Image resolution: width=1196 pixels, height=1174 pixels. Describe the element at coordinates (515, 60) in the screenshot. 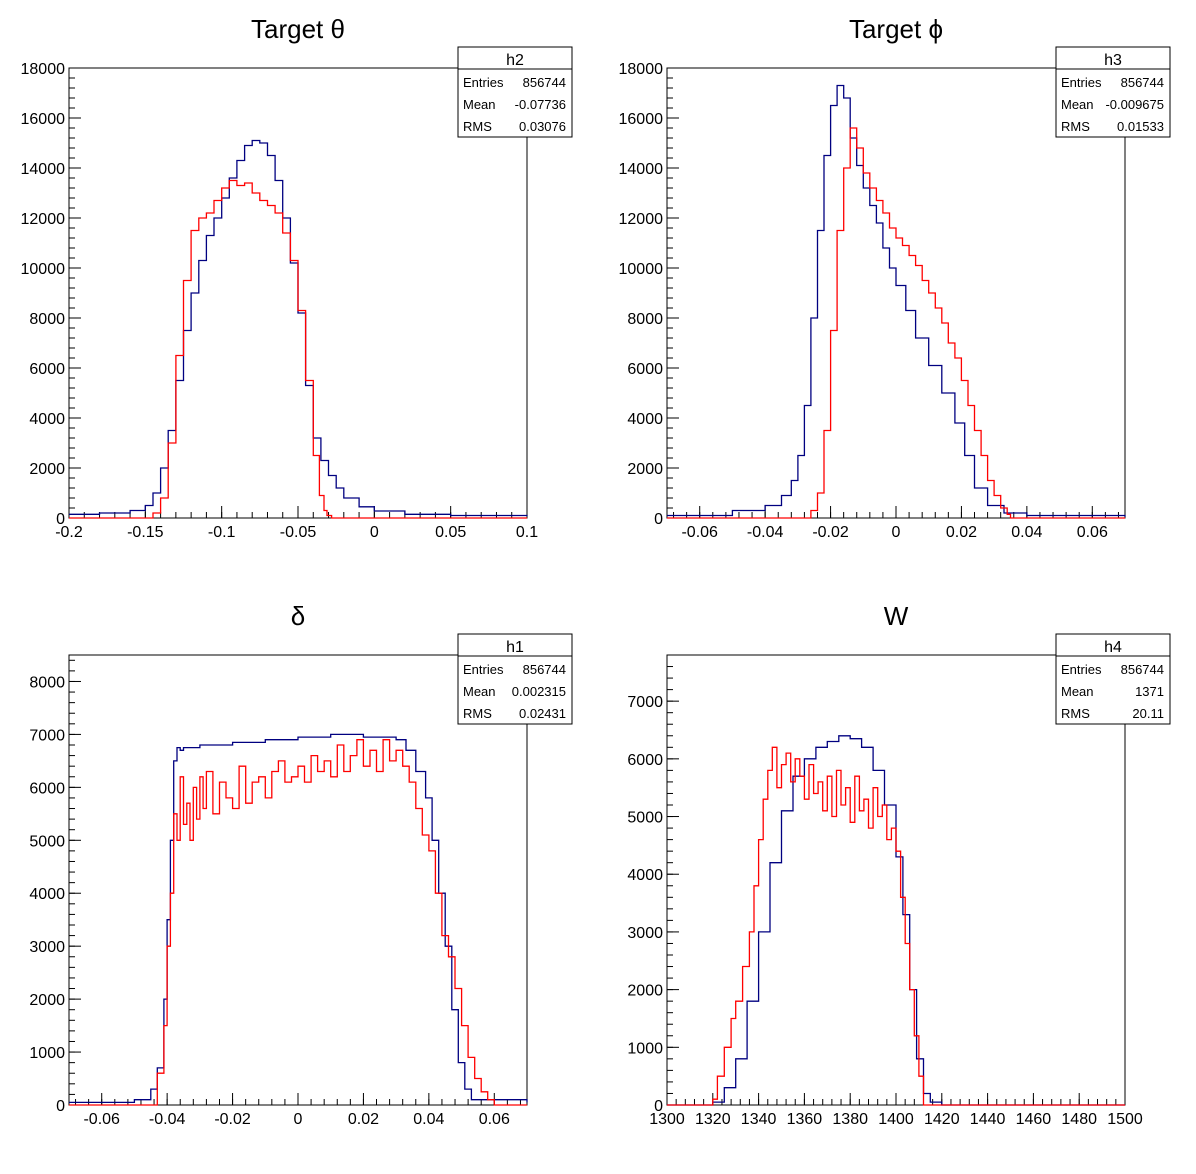

I see `stats-title: h2` at that location.